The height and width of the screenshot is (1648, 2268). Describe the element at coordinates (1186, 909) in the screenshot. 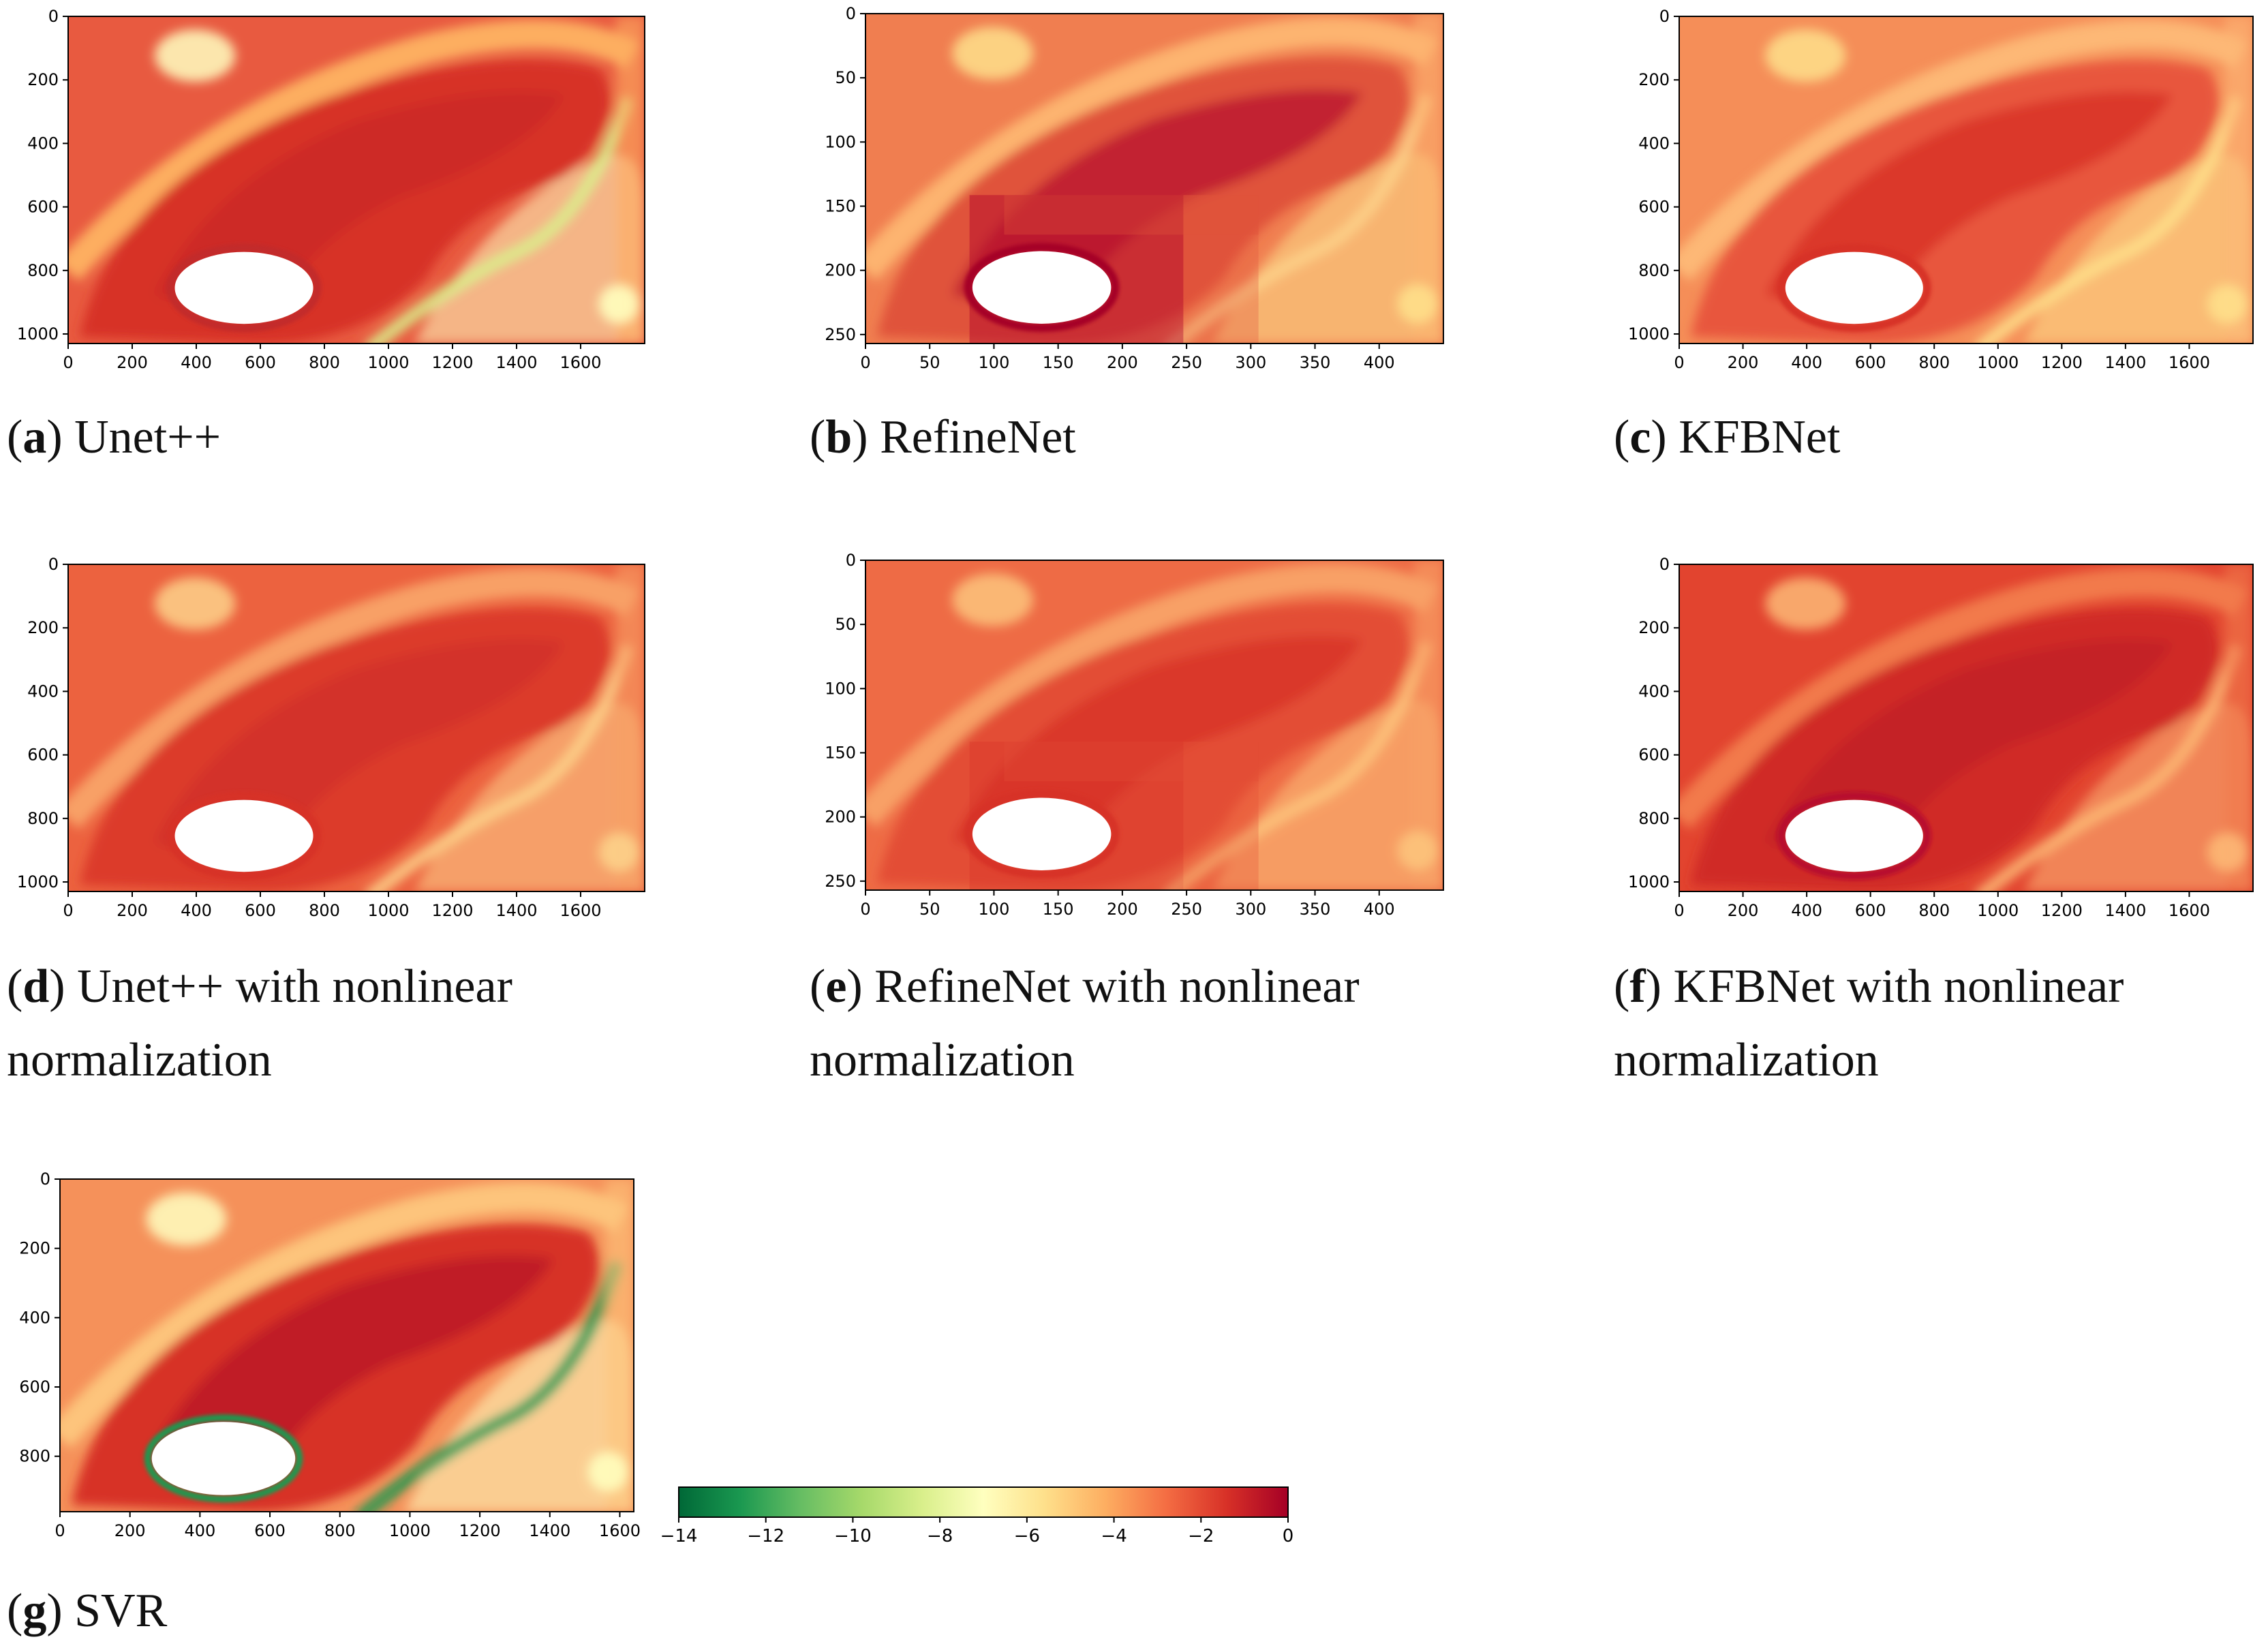

I see `x-tick-label: 250` at that location.